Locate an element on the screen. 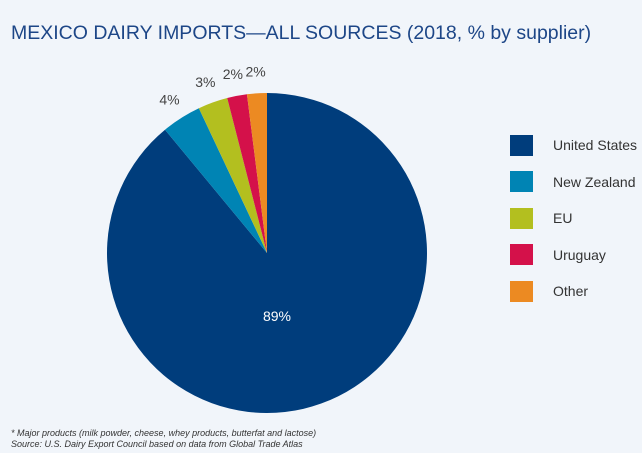 The height and width of the screenshot is (453, 642). pie-slice-new-zealand is located at coordinates (216, 181).